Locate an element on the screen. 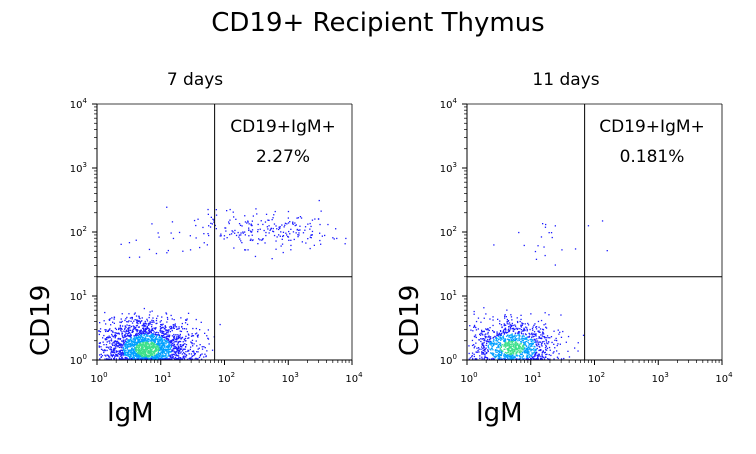  y-tick-label: 101 is located at coordinates (448, 296).